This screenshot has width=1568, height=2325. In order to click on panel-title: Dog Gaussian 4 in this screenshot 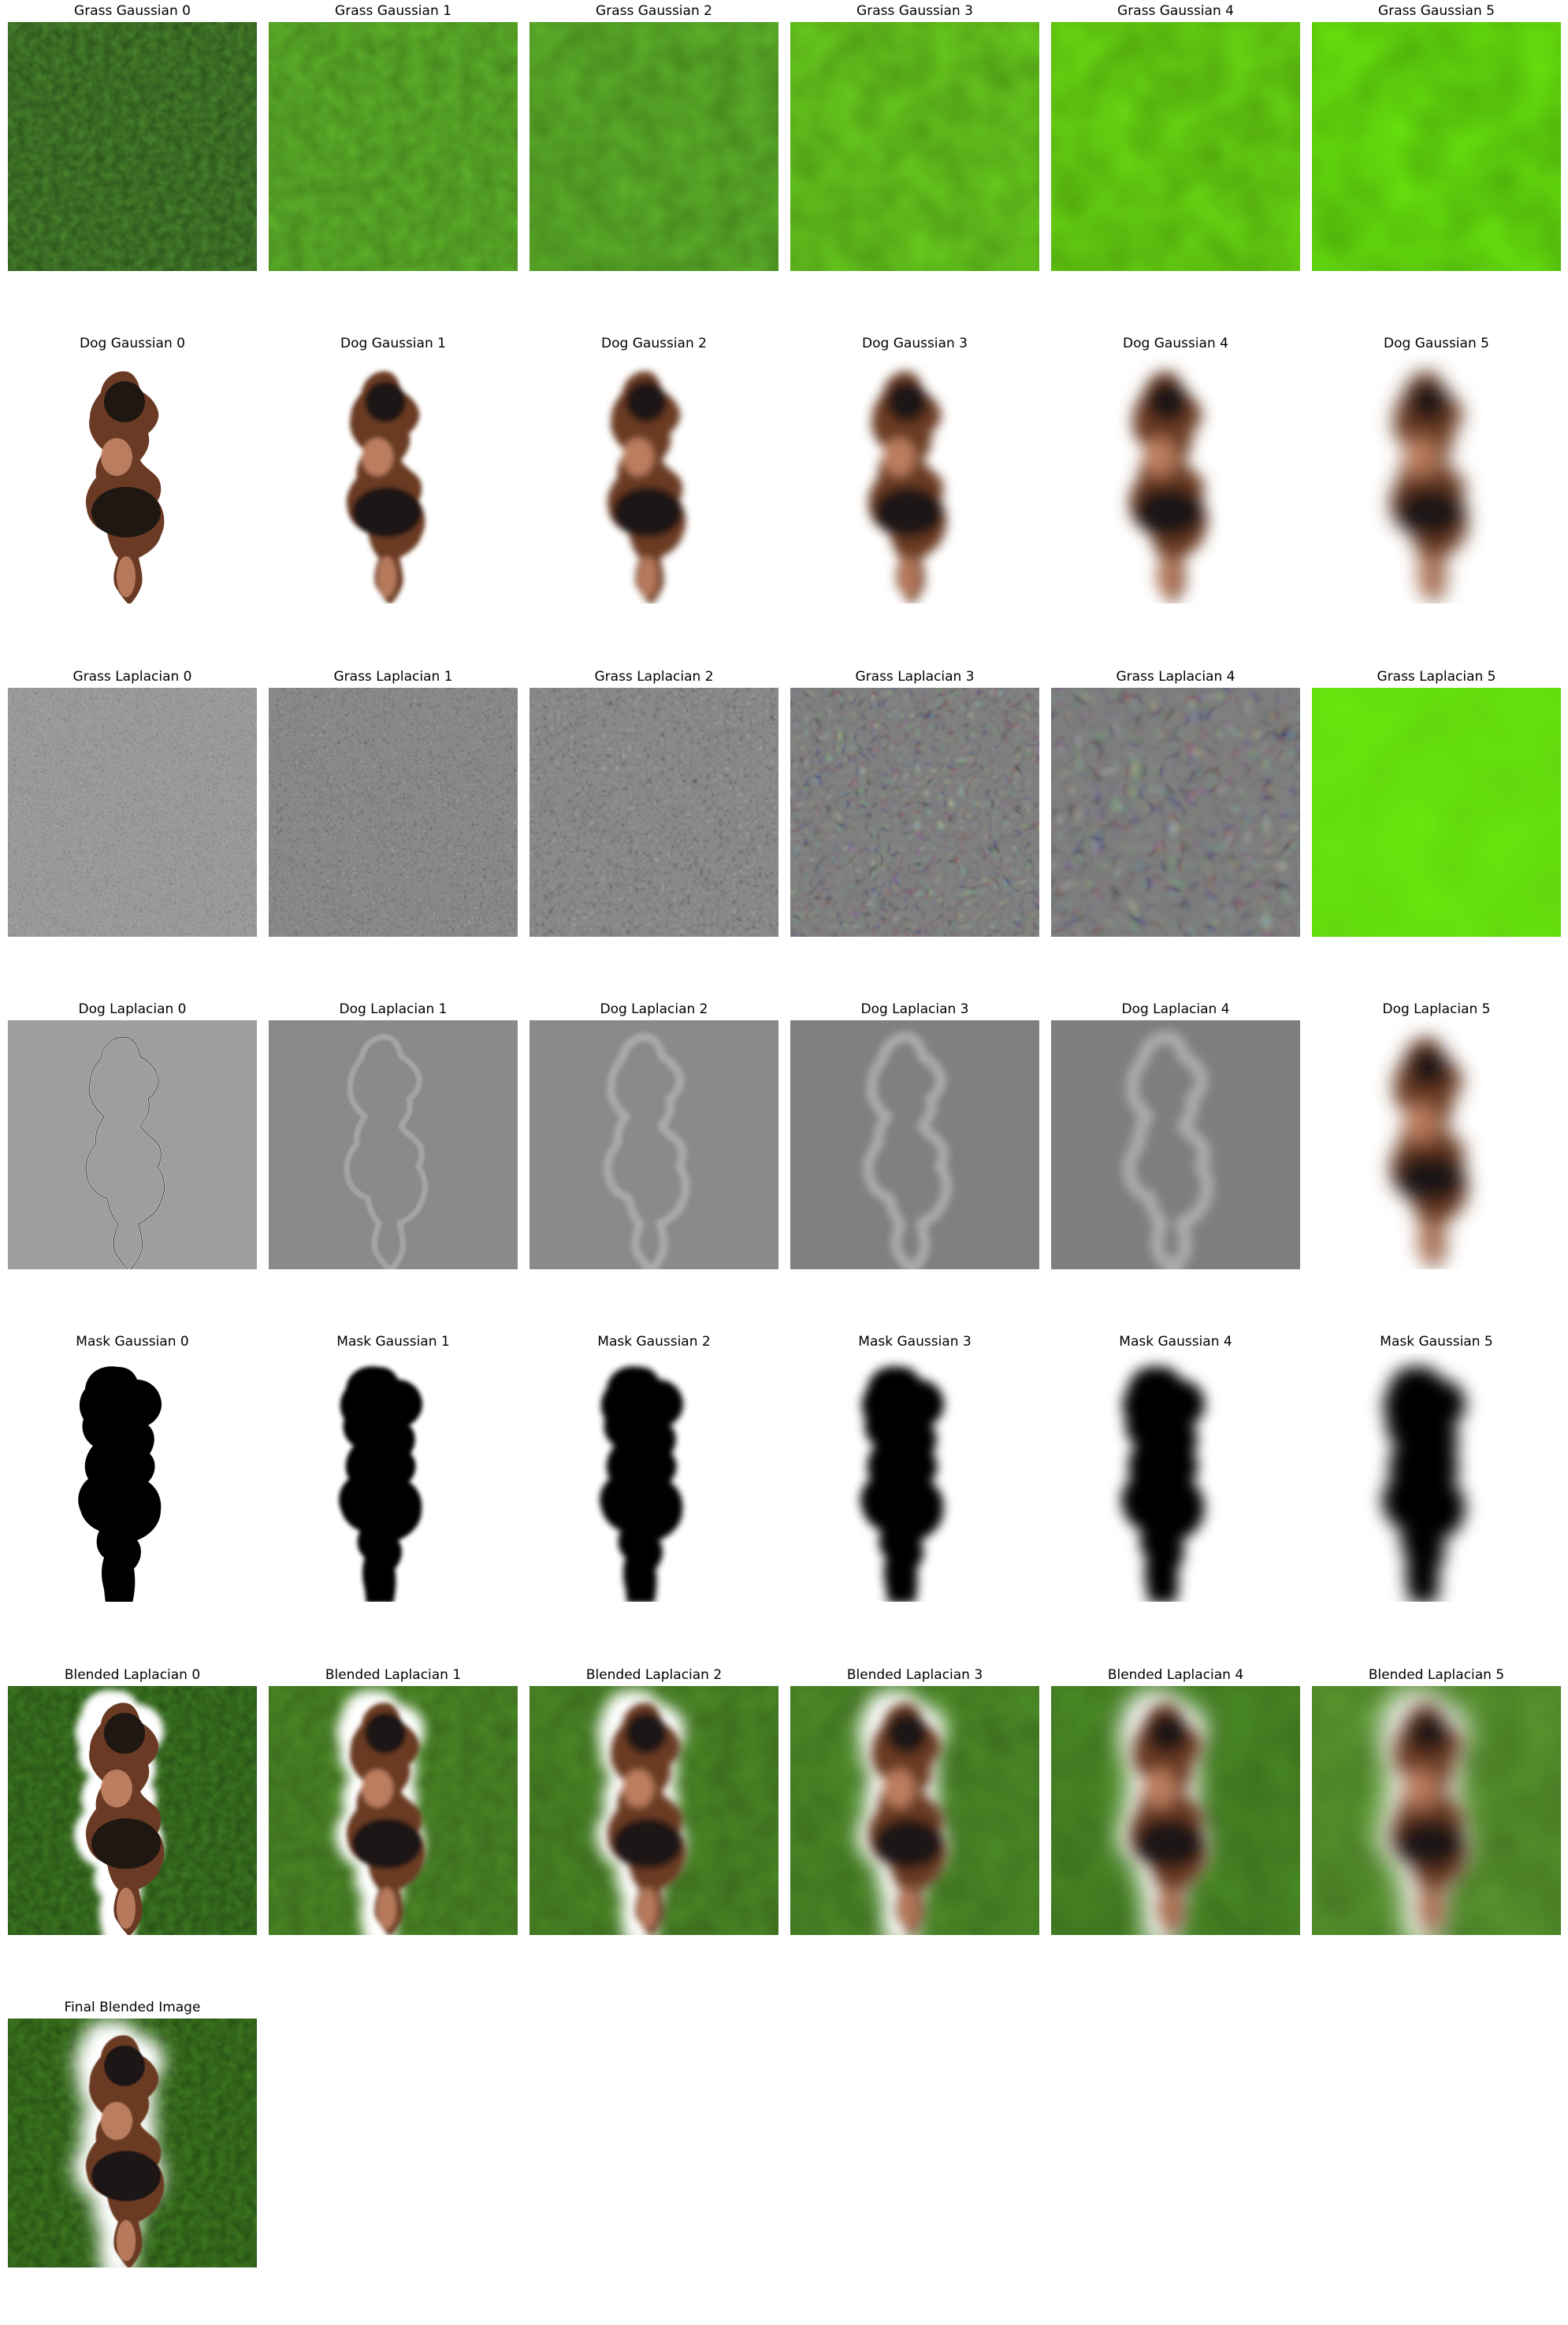, I will do `click(1175, 343)`.